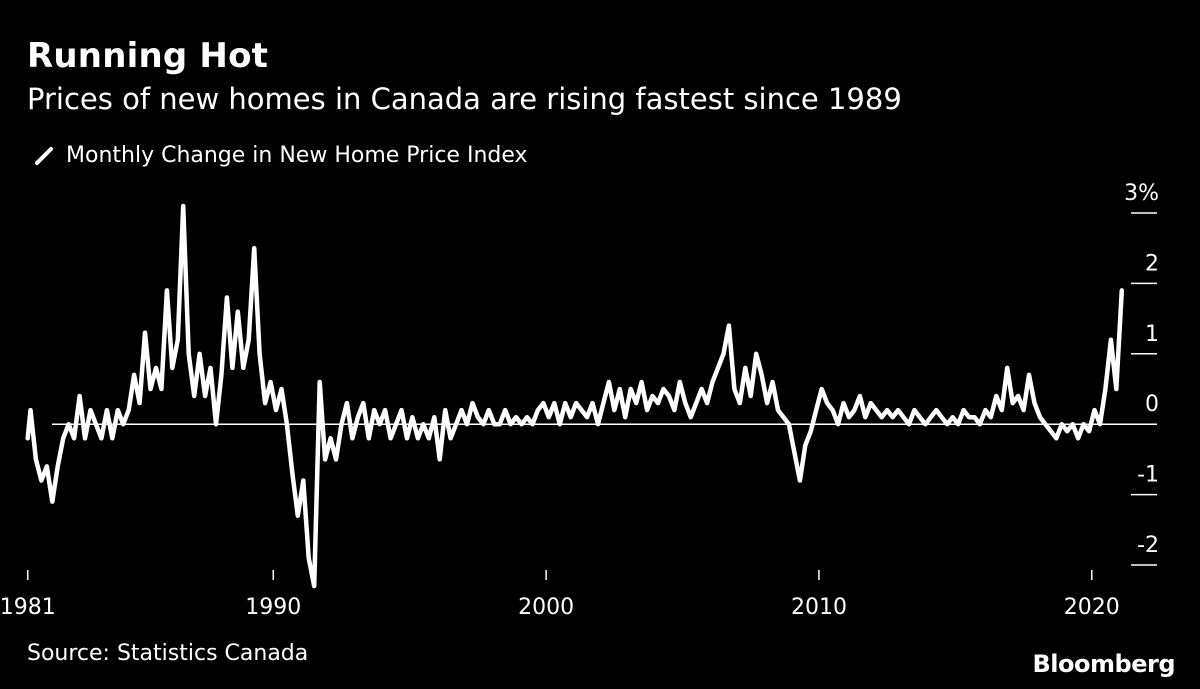 Image resolution: width=1200 pixels, height=689 pixels. I want to click on legend: Monthly Change in New Home Price Index, so click(280, 155).